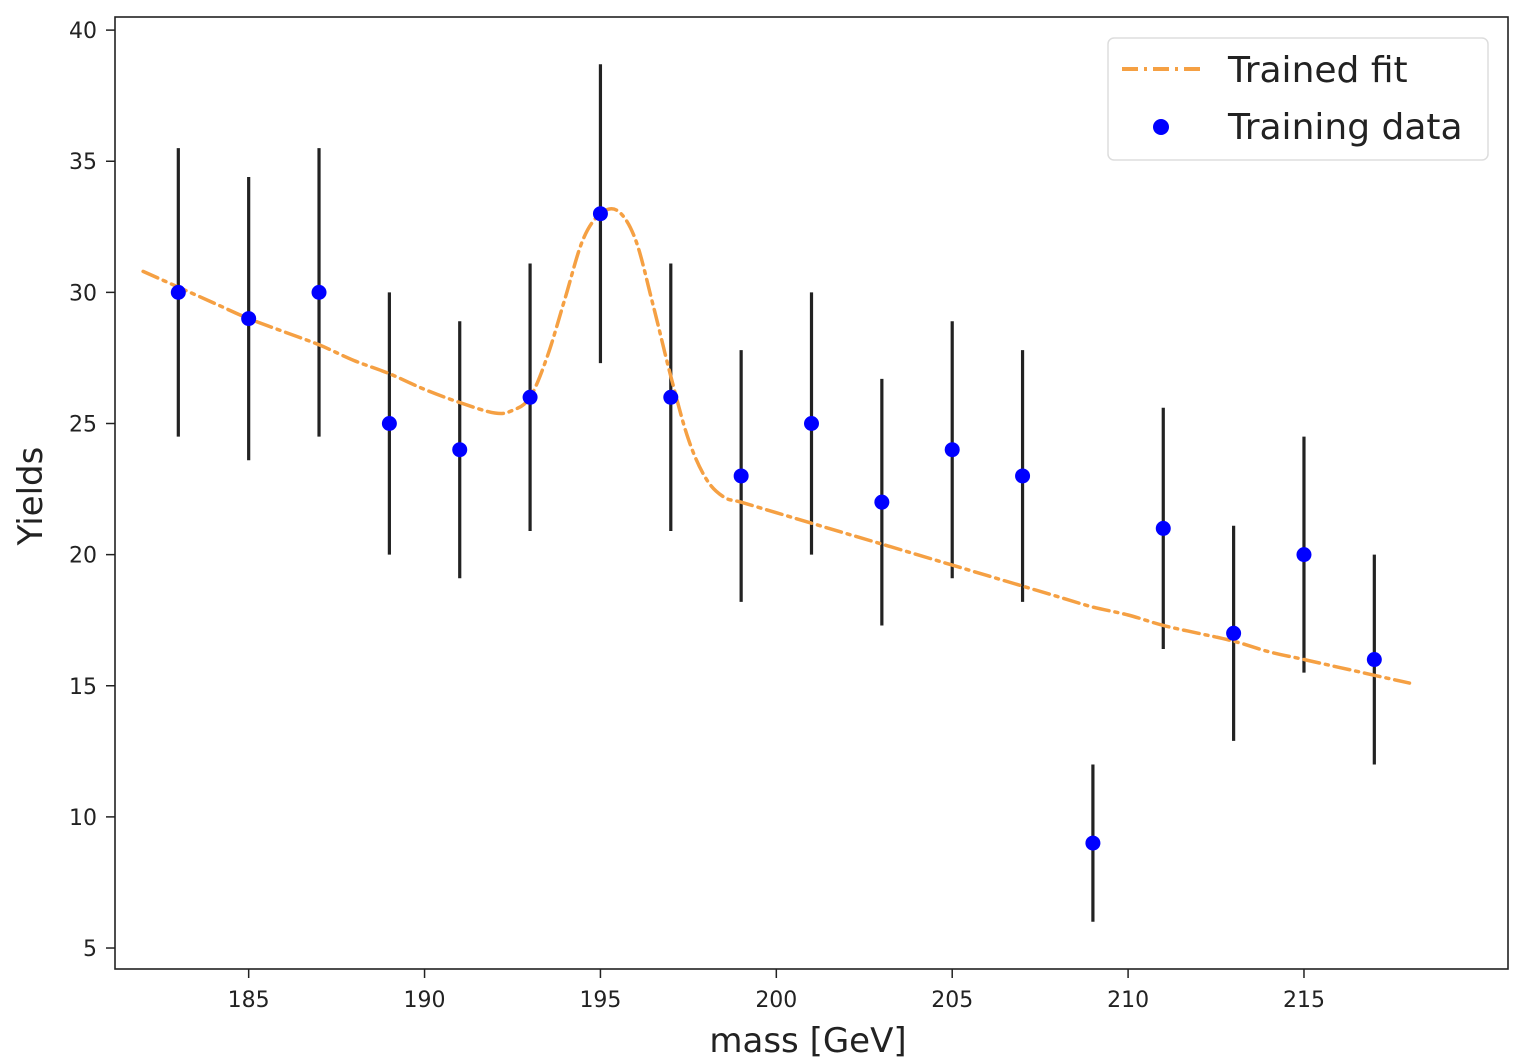  Describe the element at coordinates (1161, 127) in the screenshot. I see `legend-data-swatch` at that location.